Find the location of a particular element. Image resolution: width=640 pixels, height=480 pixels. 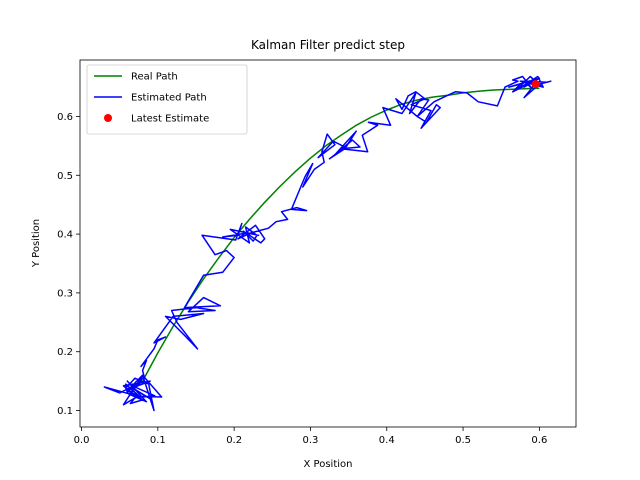

chart-title: Kalman Filter predict step is located at coordinates (328, 45).